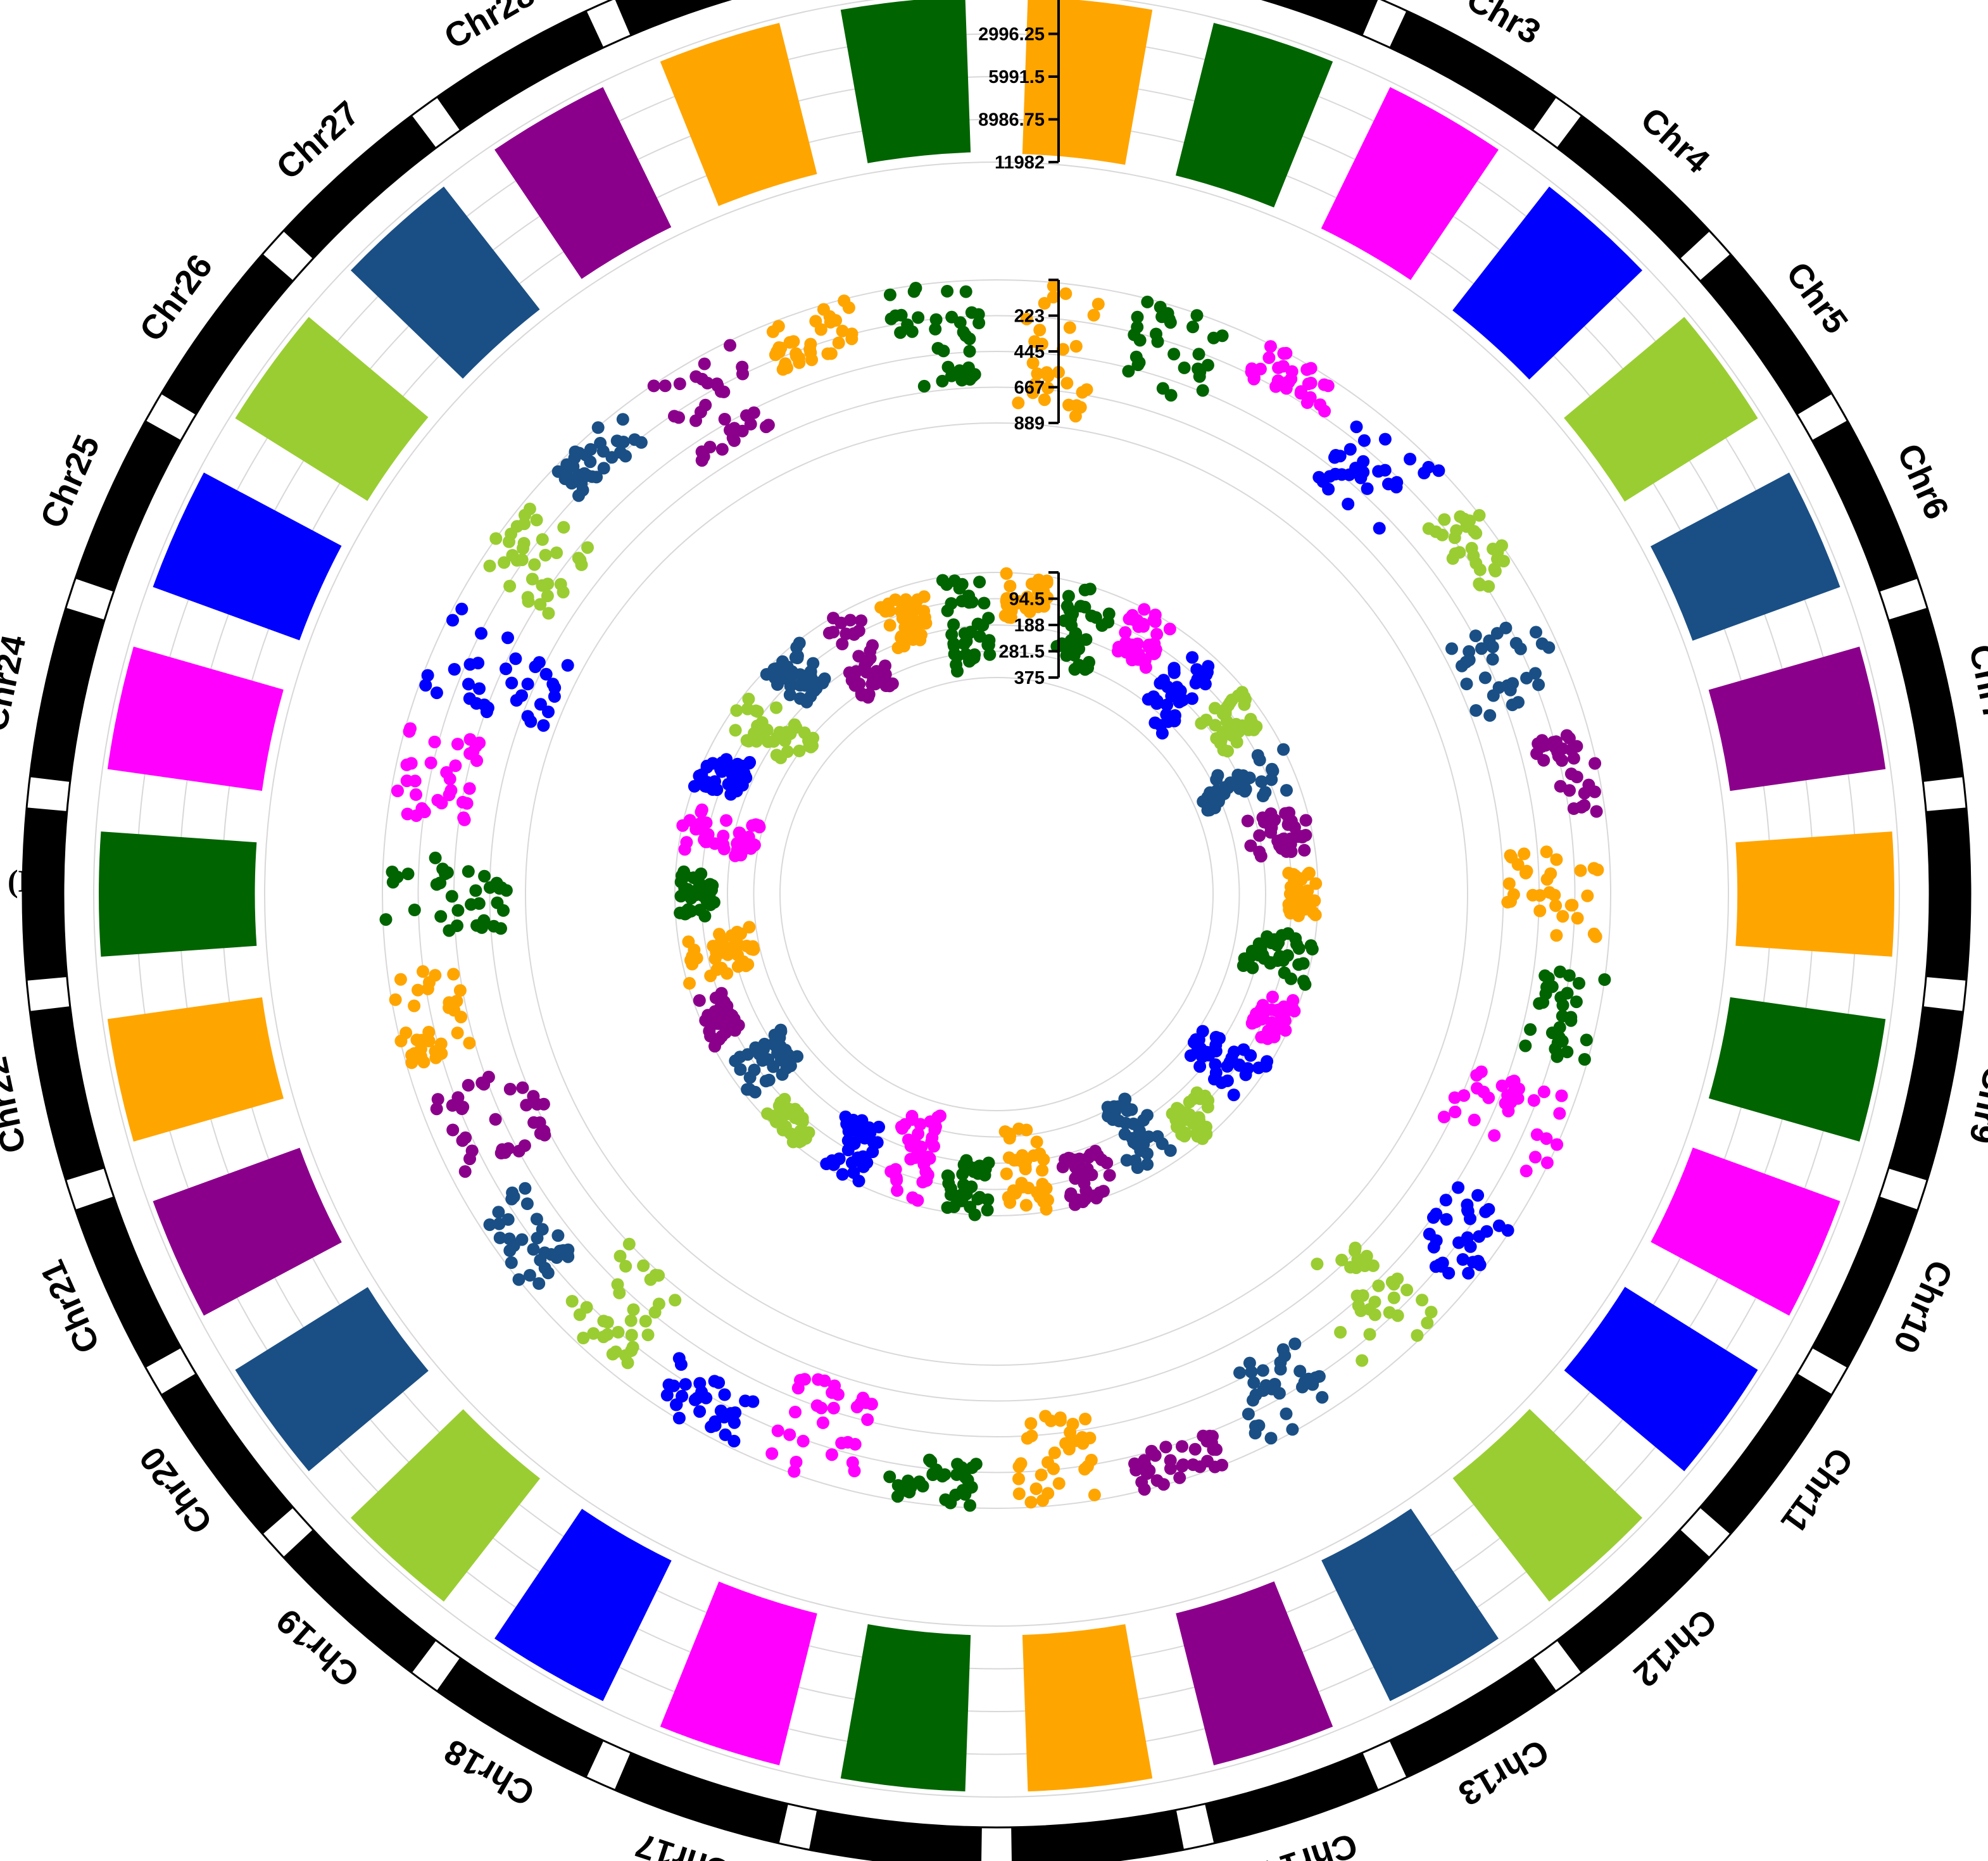  What do you see at coordinates (1797, 1069) in the screenshot?
I see `track-1-block-Chr9` at bounding box center [1797, 1069].